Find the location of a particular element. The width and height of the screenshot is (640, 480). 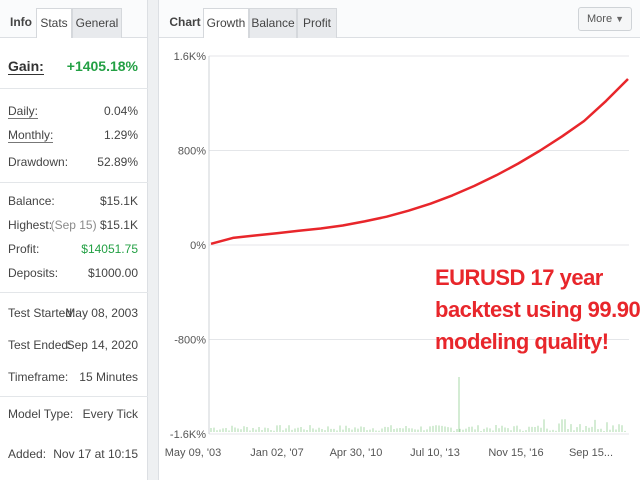

model-type-label: Model Type: is located at coordinates (41, 414).